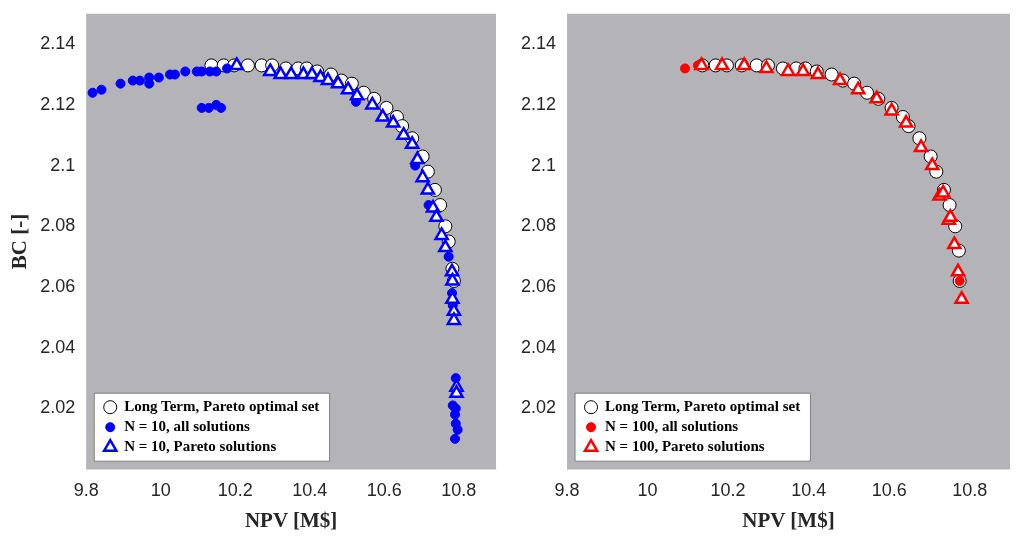 This screenshot has height=542, width=1029. What do you see at coordinates (672, 426) in the screenshot?
I see `legend-label: N = 100, all solutions` at bounding box center [672, 426].